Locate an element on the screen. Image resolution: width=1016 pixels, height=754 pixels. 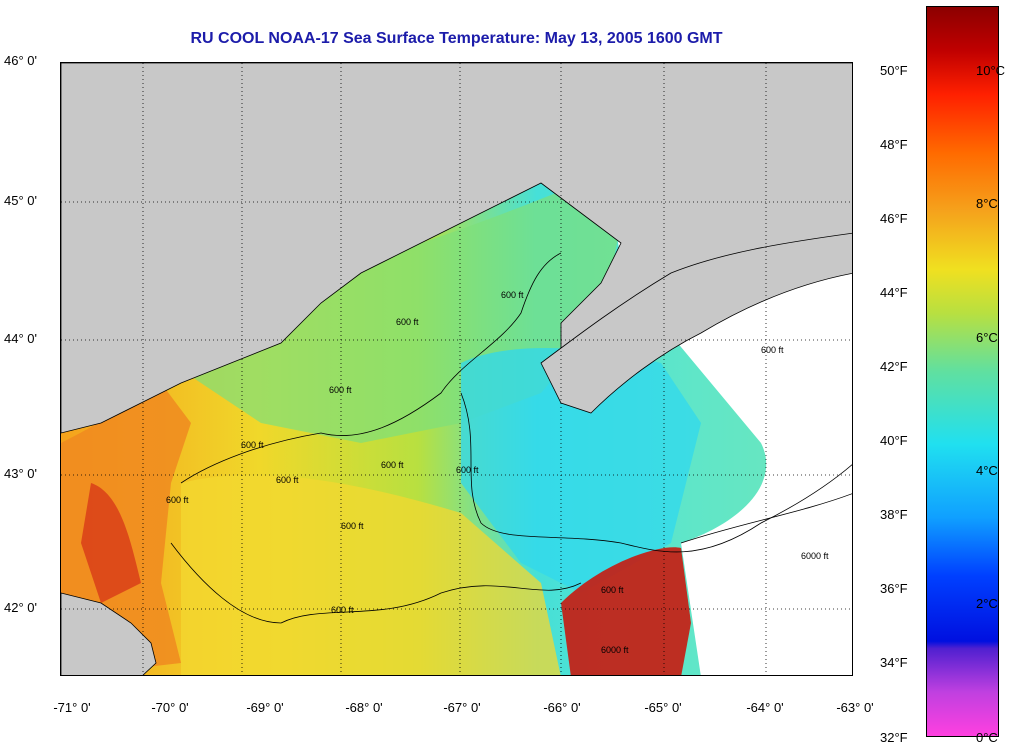
lon-label: -67° 0' is located at coordinates (462, 707).